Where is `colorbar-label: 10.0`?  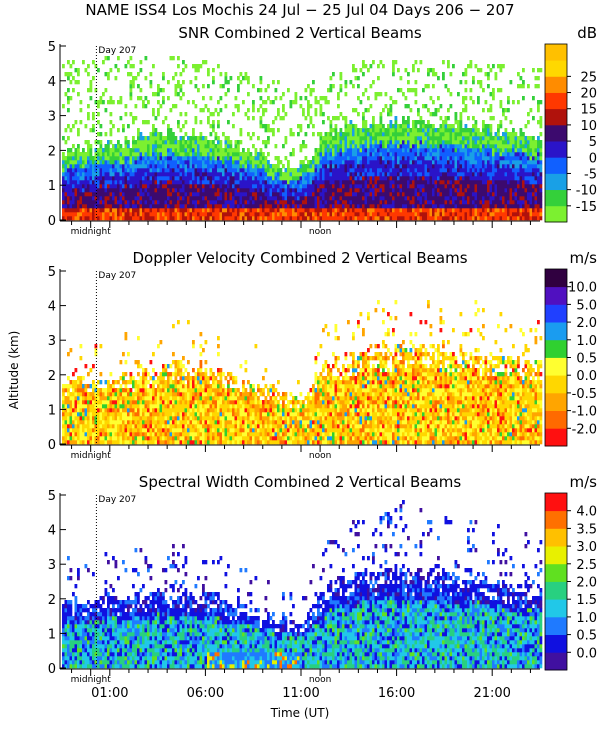 colorbar-label: 10.0 is located at coordinates (582, 288).